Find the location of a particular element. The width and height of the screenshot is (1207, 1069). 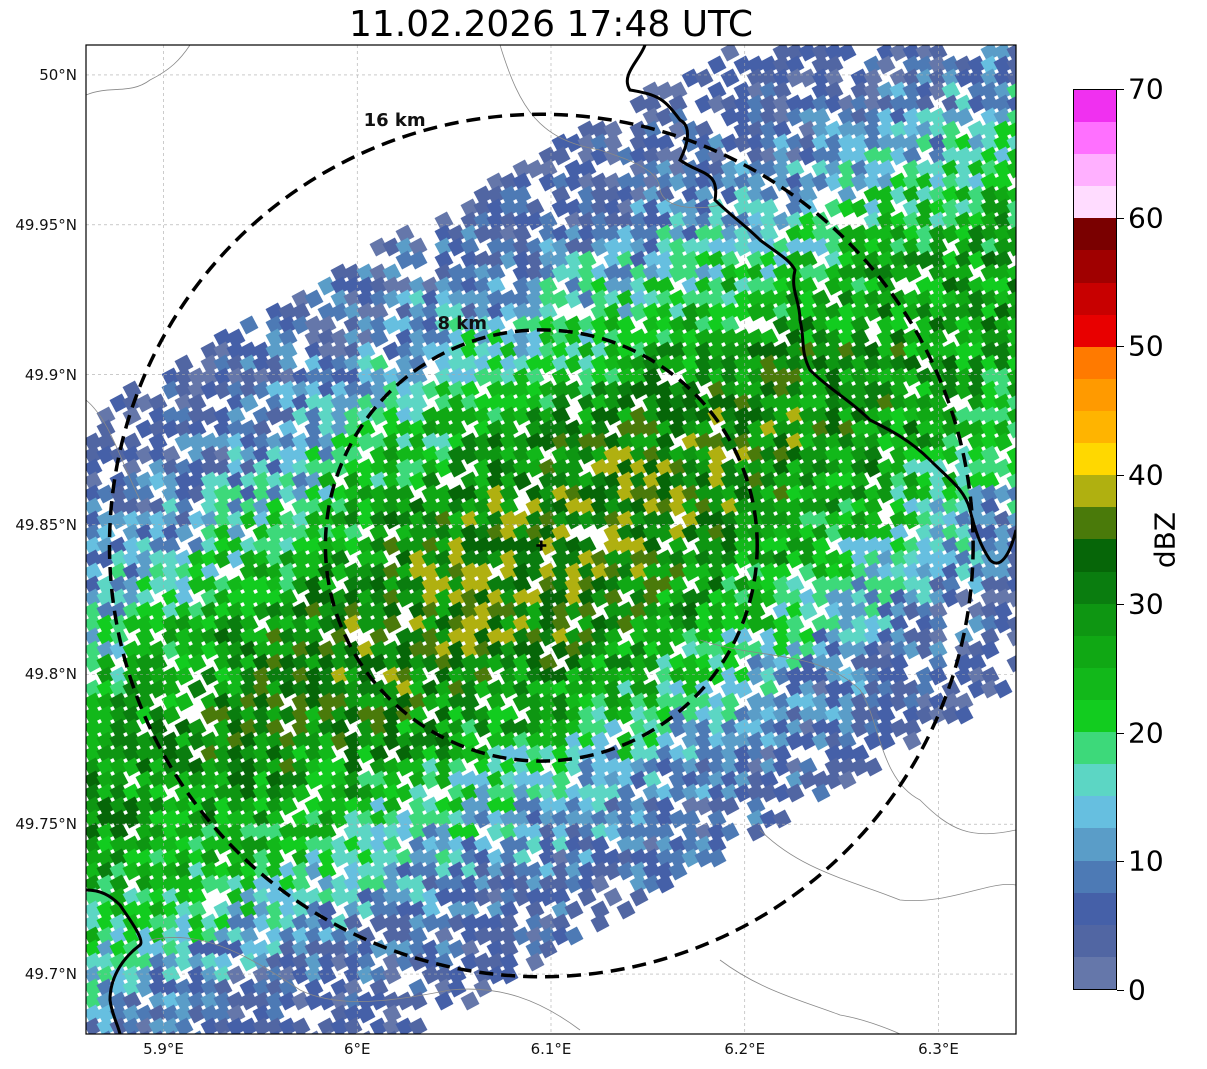

lon-tick-label: 6°E is located at coordinates (357, 1049).